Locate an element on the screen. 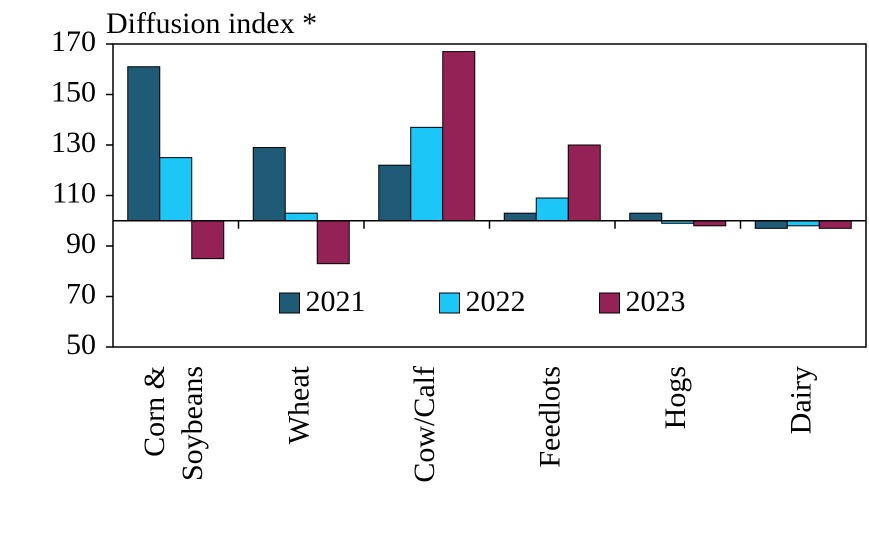 The height and width of the screenshot is (546, 869). x-tick-label: Wheat is located at coordinates (298, 404).